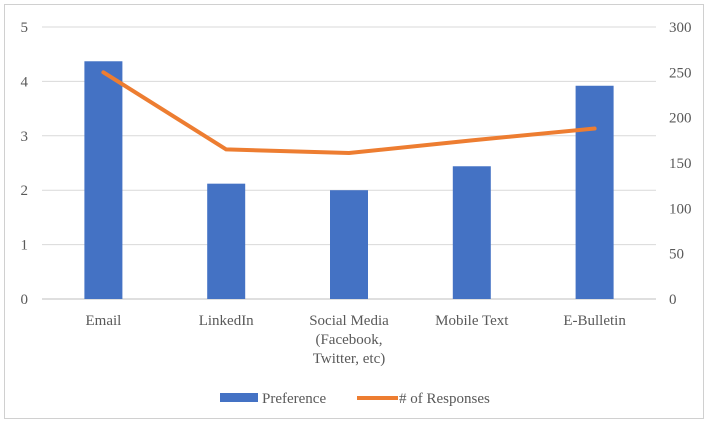  Describe the element at coordinates (25, 82) in the screenshot. I see `left-tick-label: 4` at that location.